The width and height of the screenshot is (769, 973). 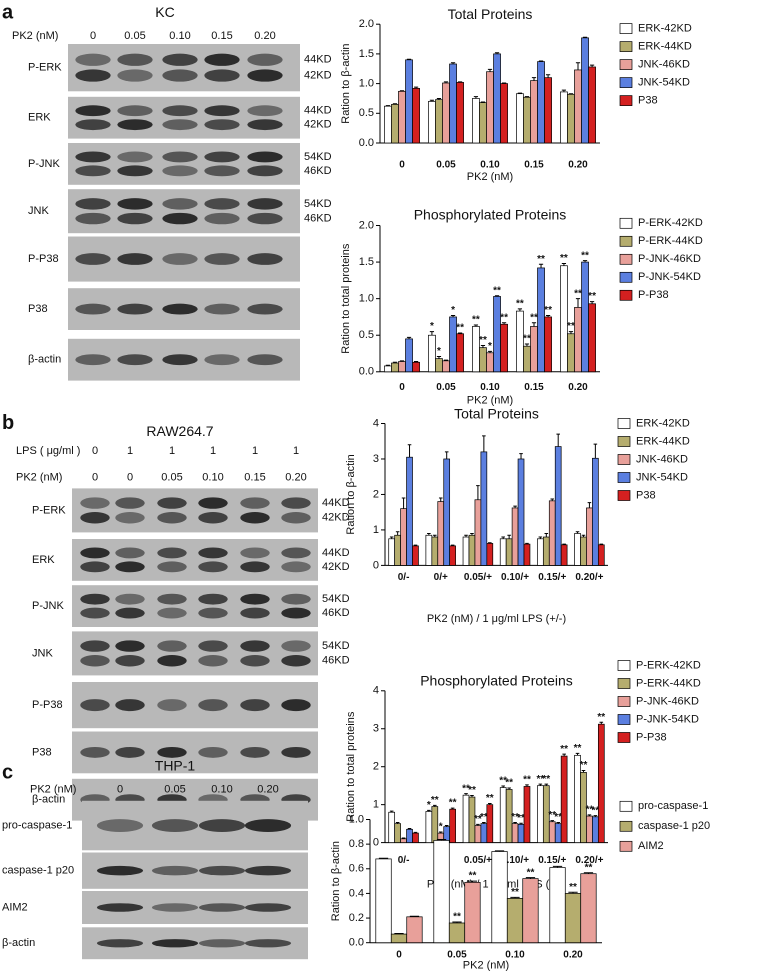 I want to click on chart-title: Phosphorylated Proteins, so click(x=496, y=681).